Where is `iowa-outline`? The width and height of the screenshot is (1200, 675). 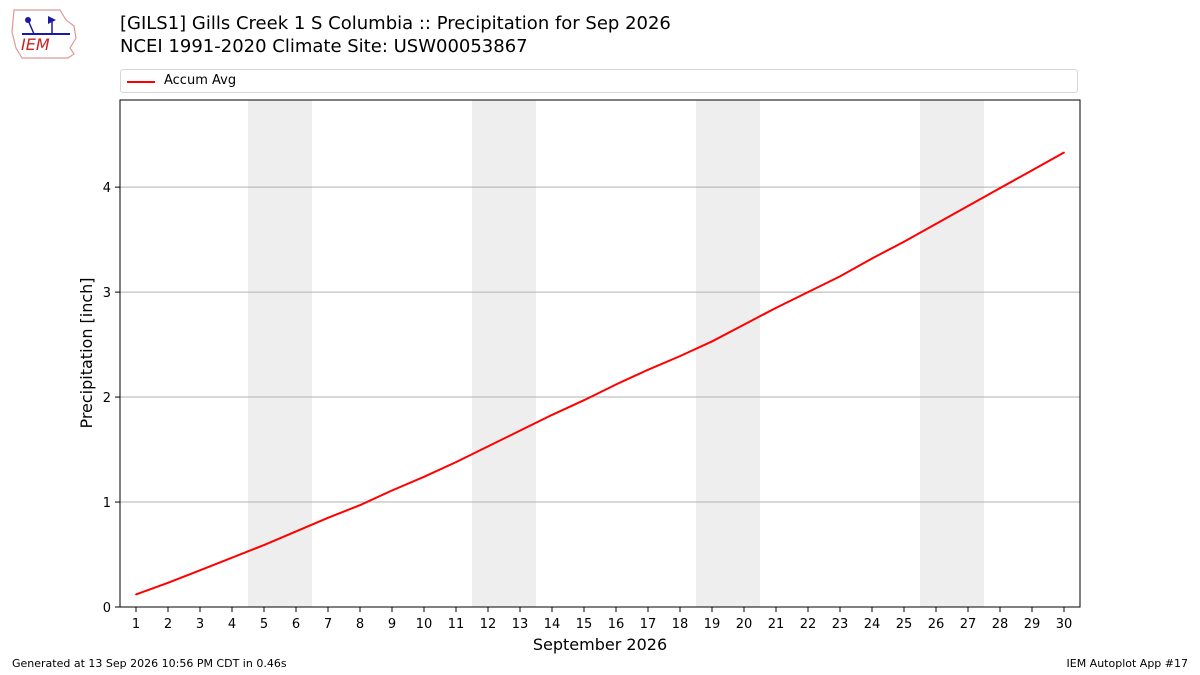 iowa-outline is located at coordinates (44, 34).